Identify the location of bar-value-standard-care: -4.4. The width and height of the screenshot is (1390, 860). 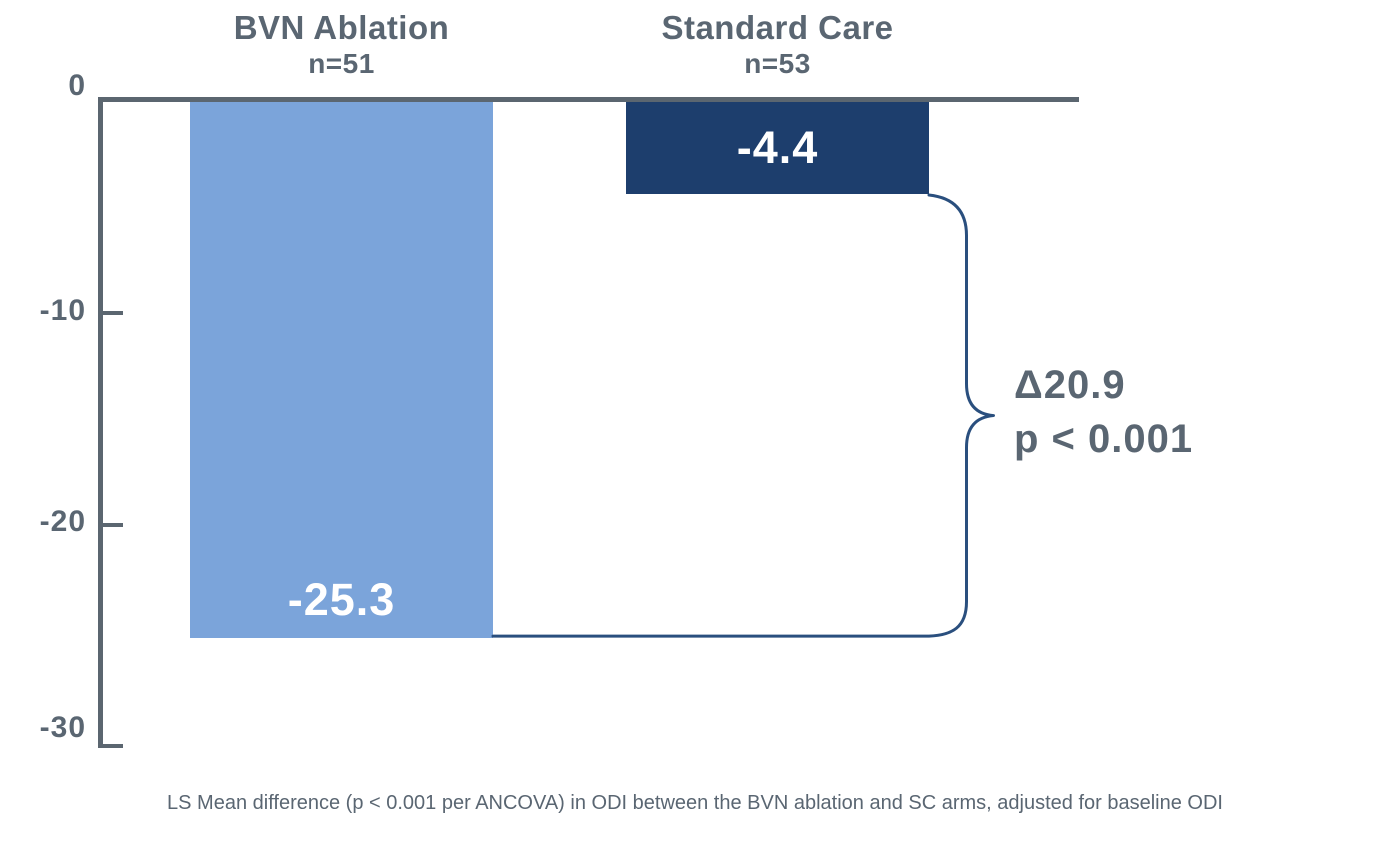
(777, 147).